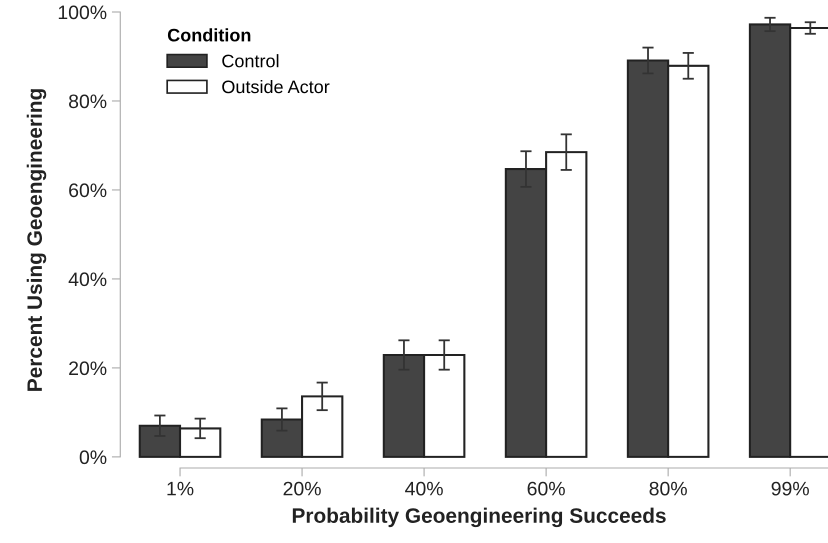 The image size is (828, 543). What do you see at coordinates (546, 489) in the screenshot?
I see `x-tick-label: 60%` at bounding box center [546, 489].